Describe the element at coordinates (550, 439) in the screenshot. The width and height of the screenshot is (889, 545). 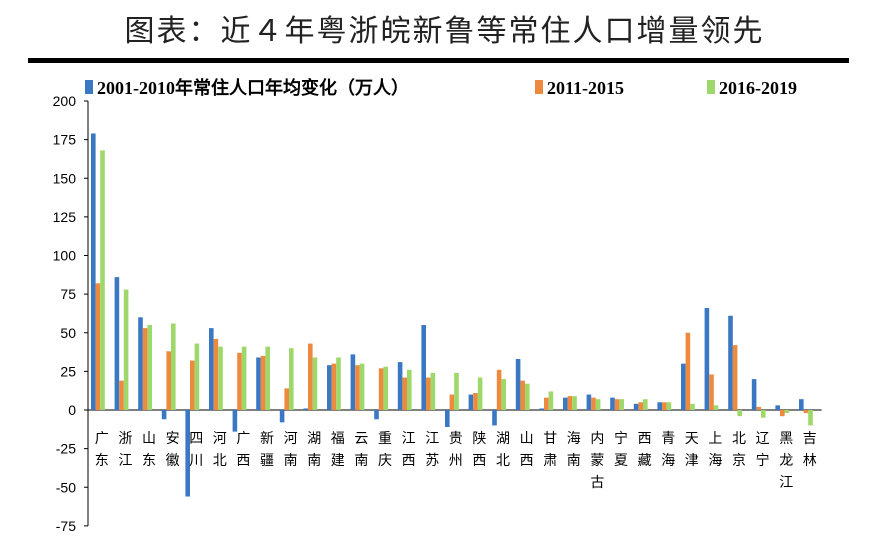
I see `x-tick-label: 甘` at that location.